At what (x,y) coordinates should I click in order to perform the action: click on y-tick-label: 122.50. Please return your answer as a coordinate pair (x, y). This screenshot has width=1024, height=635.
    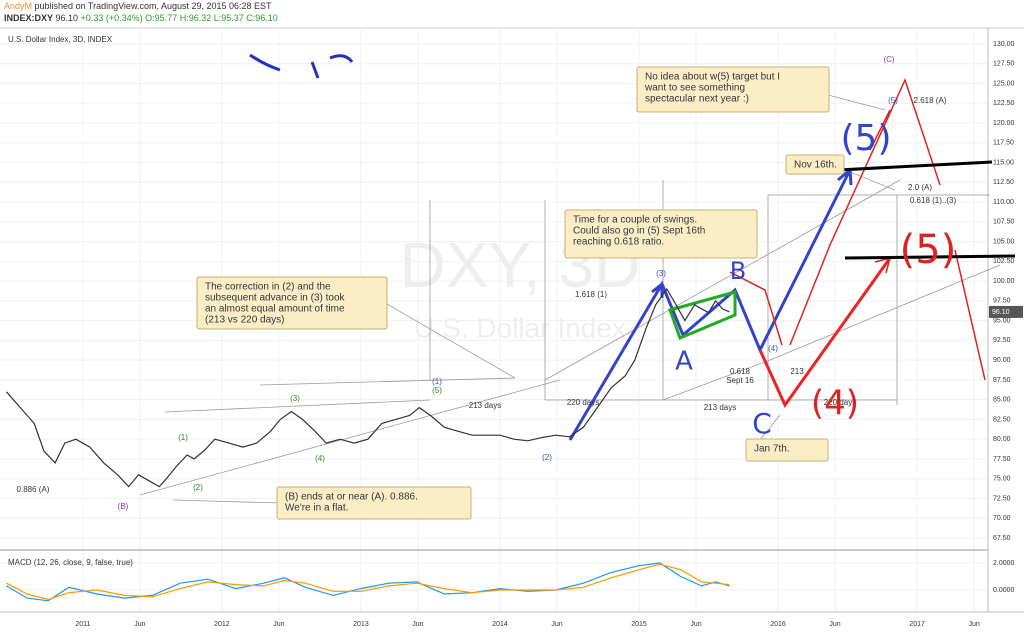
    Looking at the image, I should click on (1004, 103).